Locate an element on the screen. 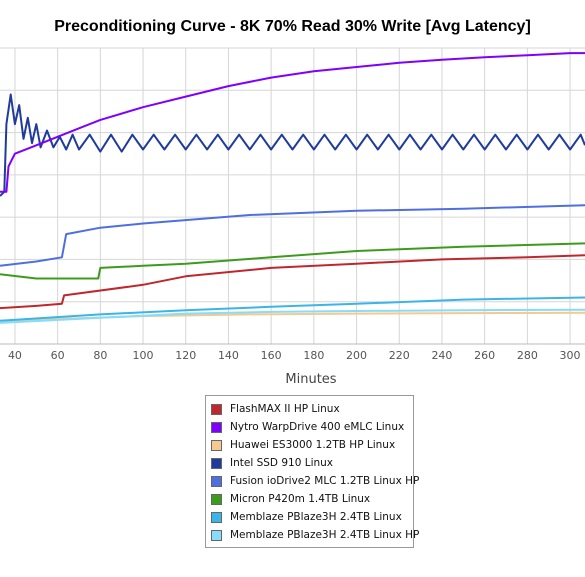 The image size is (585, 577). x-tick-label: 240 is located at coordinates (441, 355).